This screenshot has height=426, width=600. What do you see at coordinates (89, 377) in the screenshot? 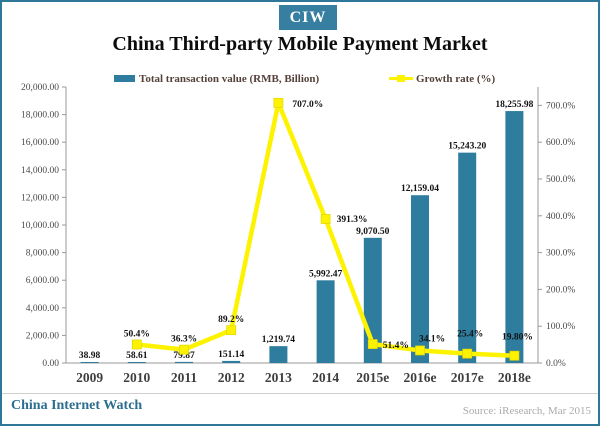
I see `x-axis-label: 2009` at bounding box center [89, 377].